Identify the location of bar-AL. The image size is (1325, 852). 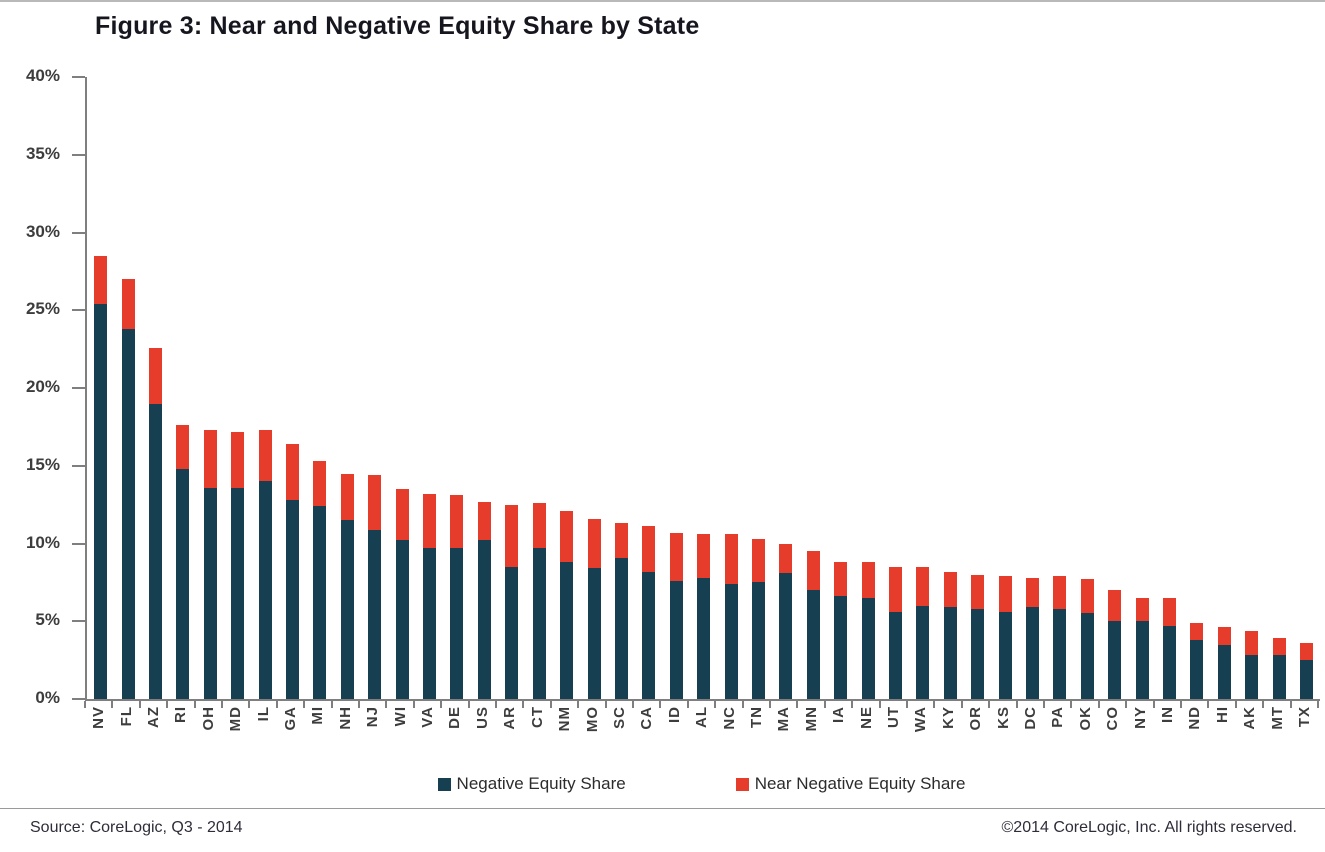
(704, 616).